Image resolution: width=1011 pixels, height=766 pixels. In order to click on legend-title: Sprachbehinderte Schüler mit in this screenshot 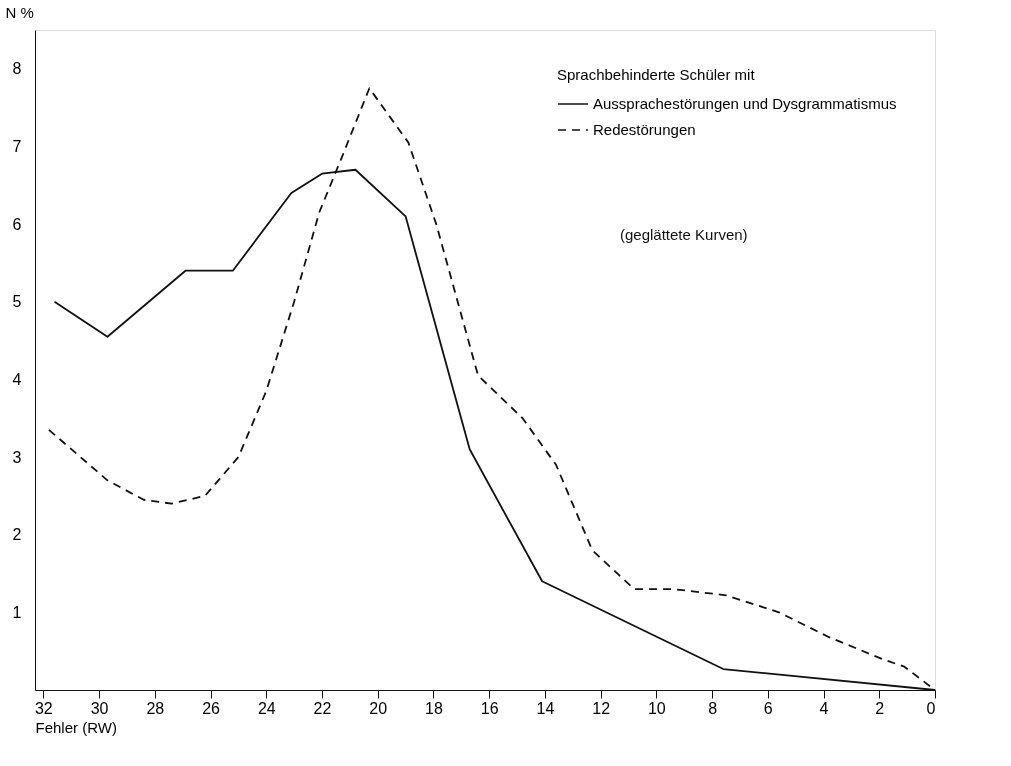, I will do `click(656, 74)`.